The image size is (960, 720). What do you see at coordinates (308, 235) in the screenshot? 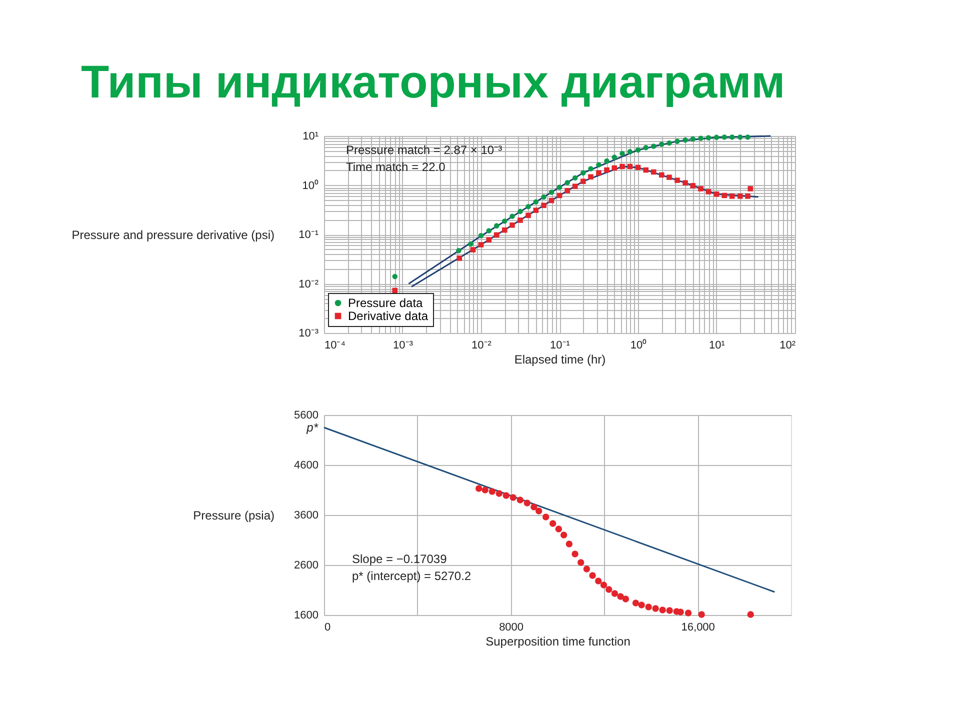
I see `y-tick-label: 10⁻¹` at bounding box center [308, 235].